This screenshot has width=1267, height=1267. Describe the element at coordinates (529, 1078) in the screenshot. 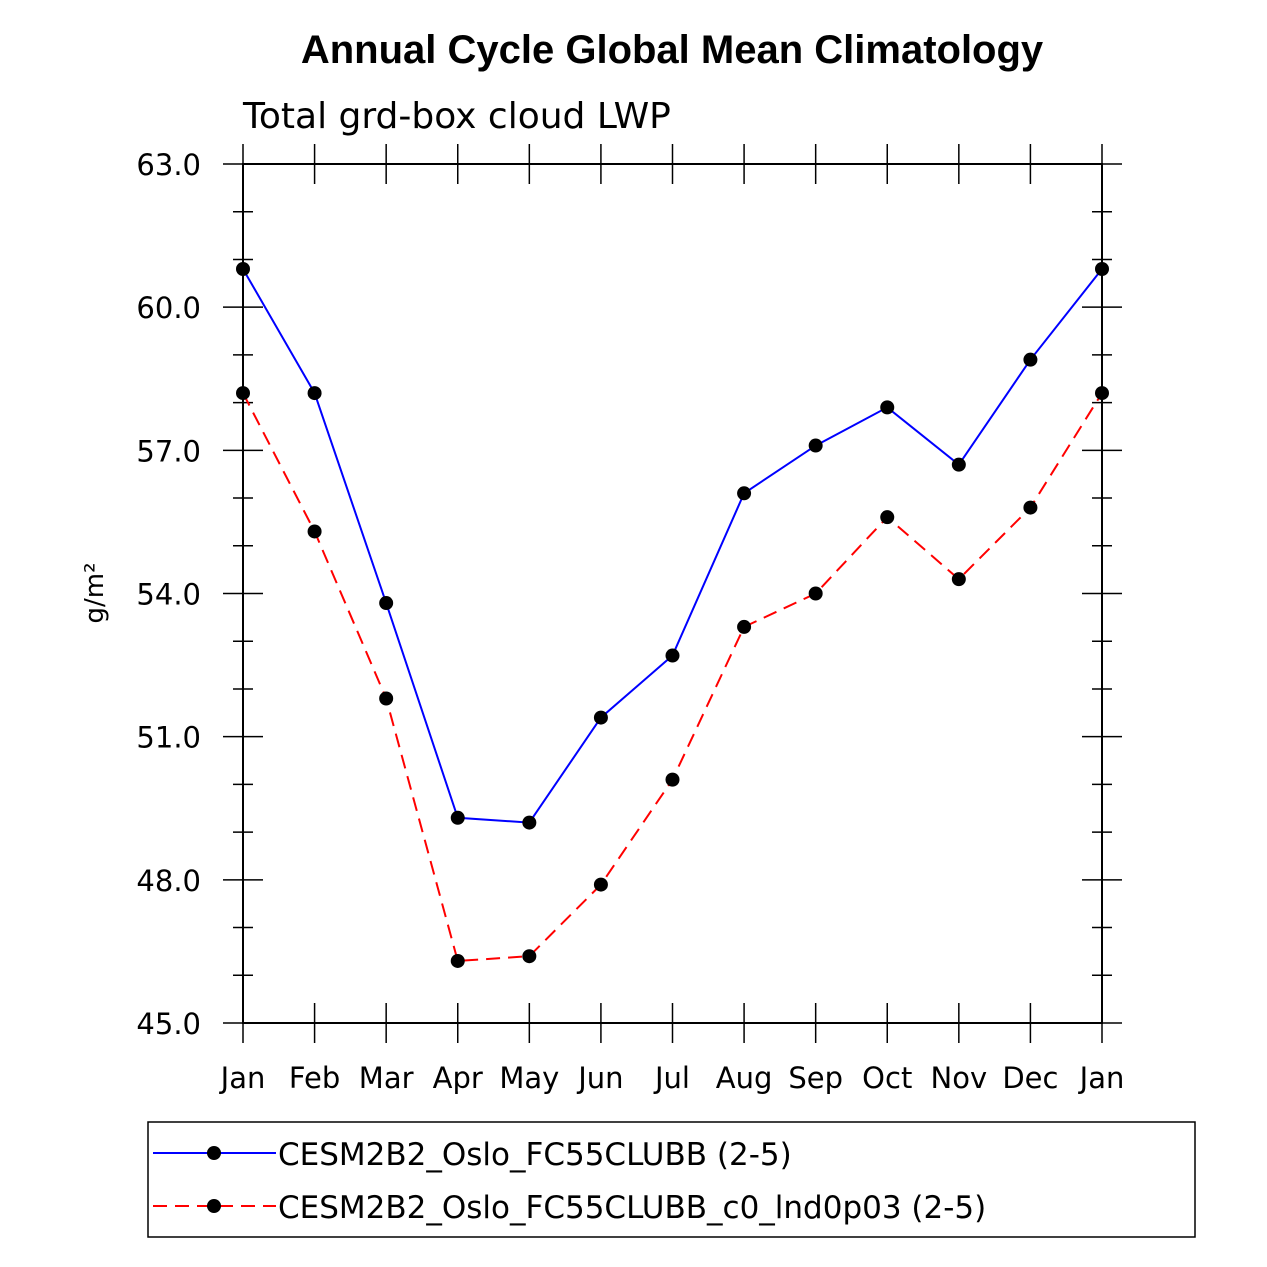

I see `x-tick-label: May` at that location.